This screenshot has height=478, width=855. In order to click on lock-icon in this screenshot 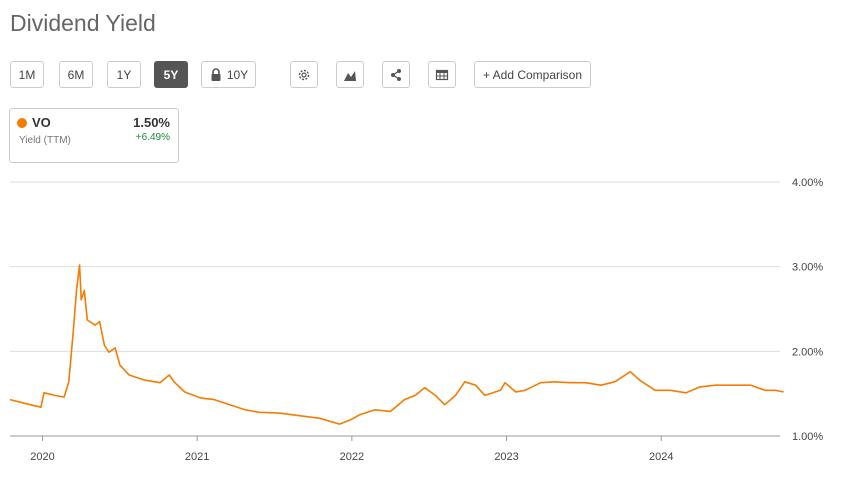, I will do `click(216, 74)`.